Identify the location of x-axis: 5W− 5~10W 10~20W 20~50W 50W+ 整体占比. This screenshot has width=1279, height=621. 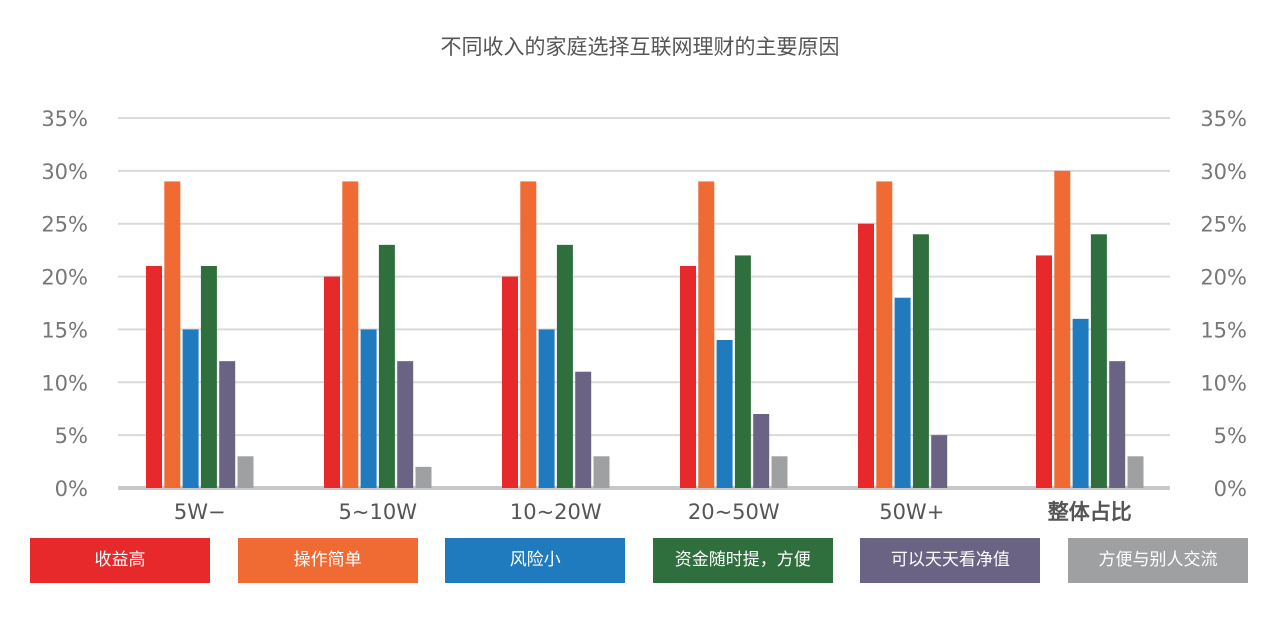
(653, 512).